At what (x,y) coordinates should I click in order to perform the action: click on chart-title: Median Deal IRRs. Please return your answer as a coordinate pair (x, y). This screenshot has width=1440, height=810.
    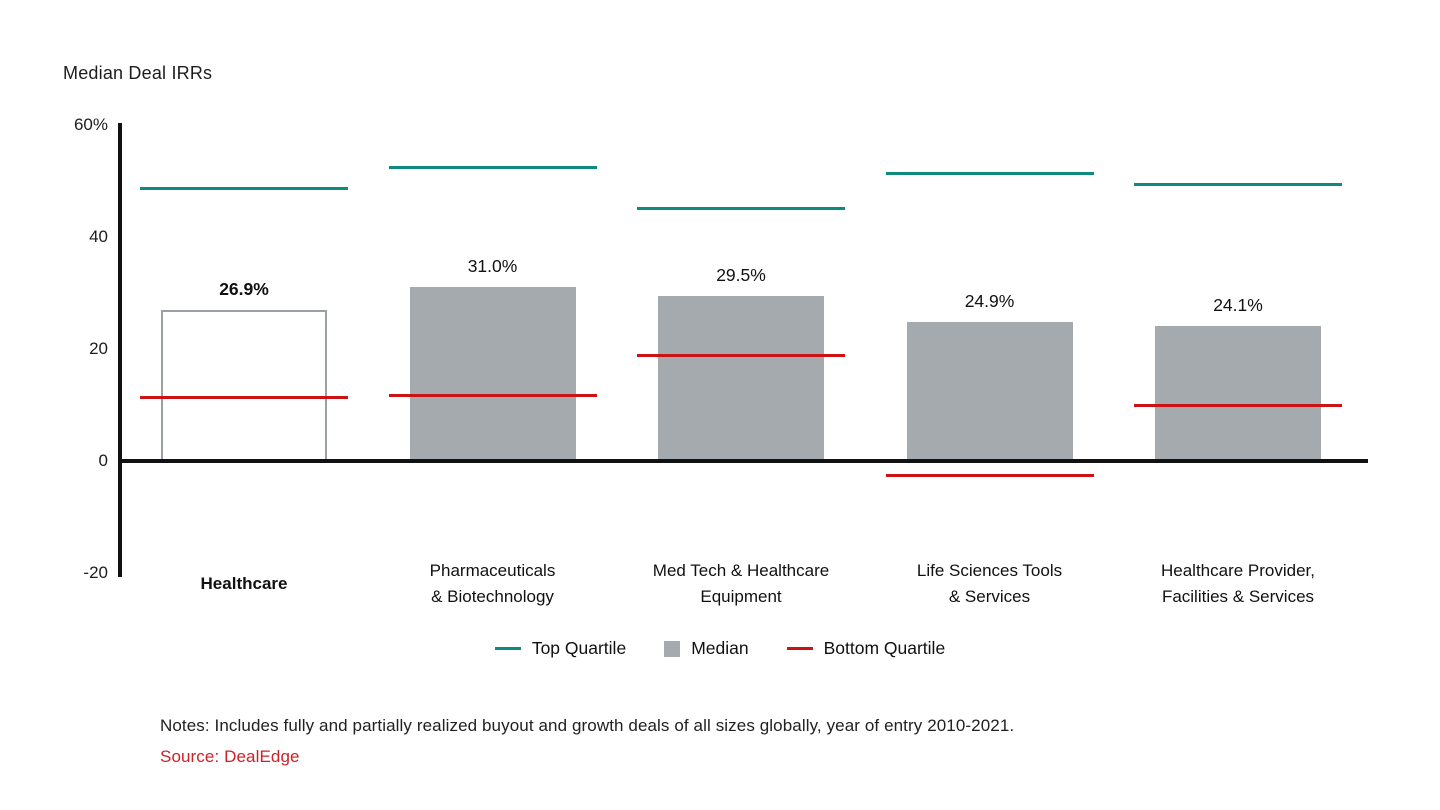
    Looking at the image, I should click on (138, 73).